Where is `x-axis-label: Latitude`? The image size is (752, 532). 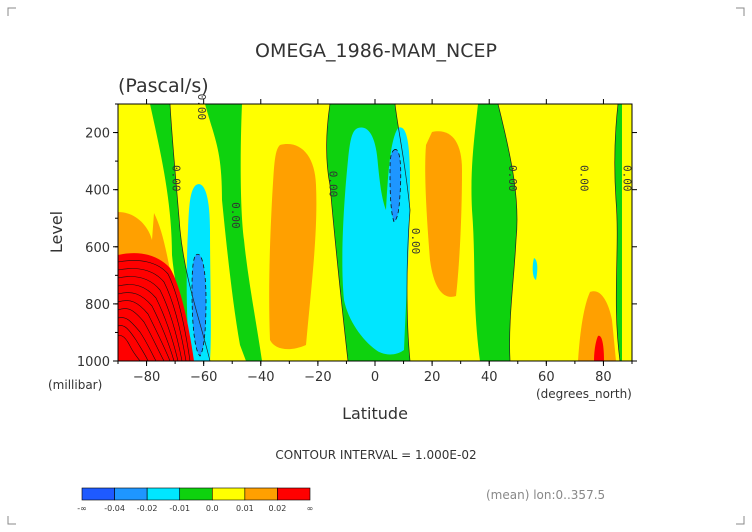
x-axis-label: Latitude is located at coordinates (375, 413).